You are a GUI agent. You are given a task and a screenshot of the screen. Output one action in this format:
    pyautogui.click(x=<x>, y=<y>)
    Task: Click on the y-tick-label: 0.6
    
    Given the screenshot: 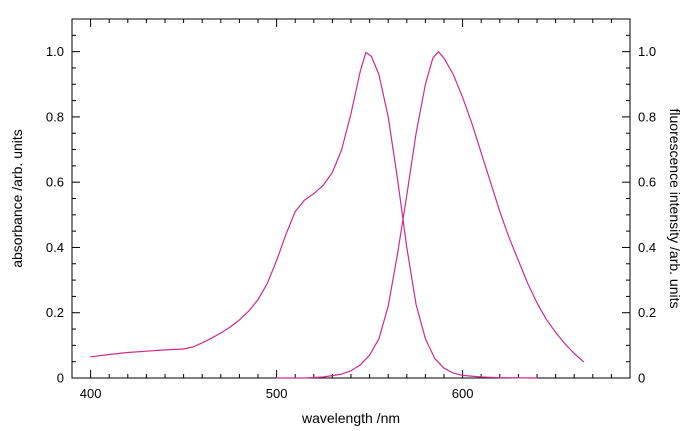 What is the action you would take?
    pyautogui.click(x=55, y=182)
    